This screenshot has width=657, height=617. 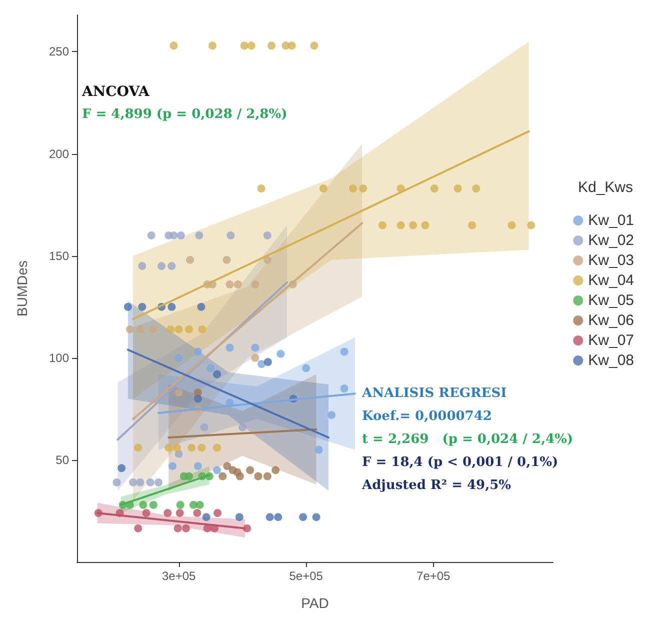 I want to click on legend-label: Kw_01, so click(x=611, y=220).